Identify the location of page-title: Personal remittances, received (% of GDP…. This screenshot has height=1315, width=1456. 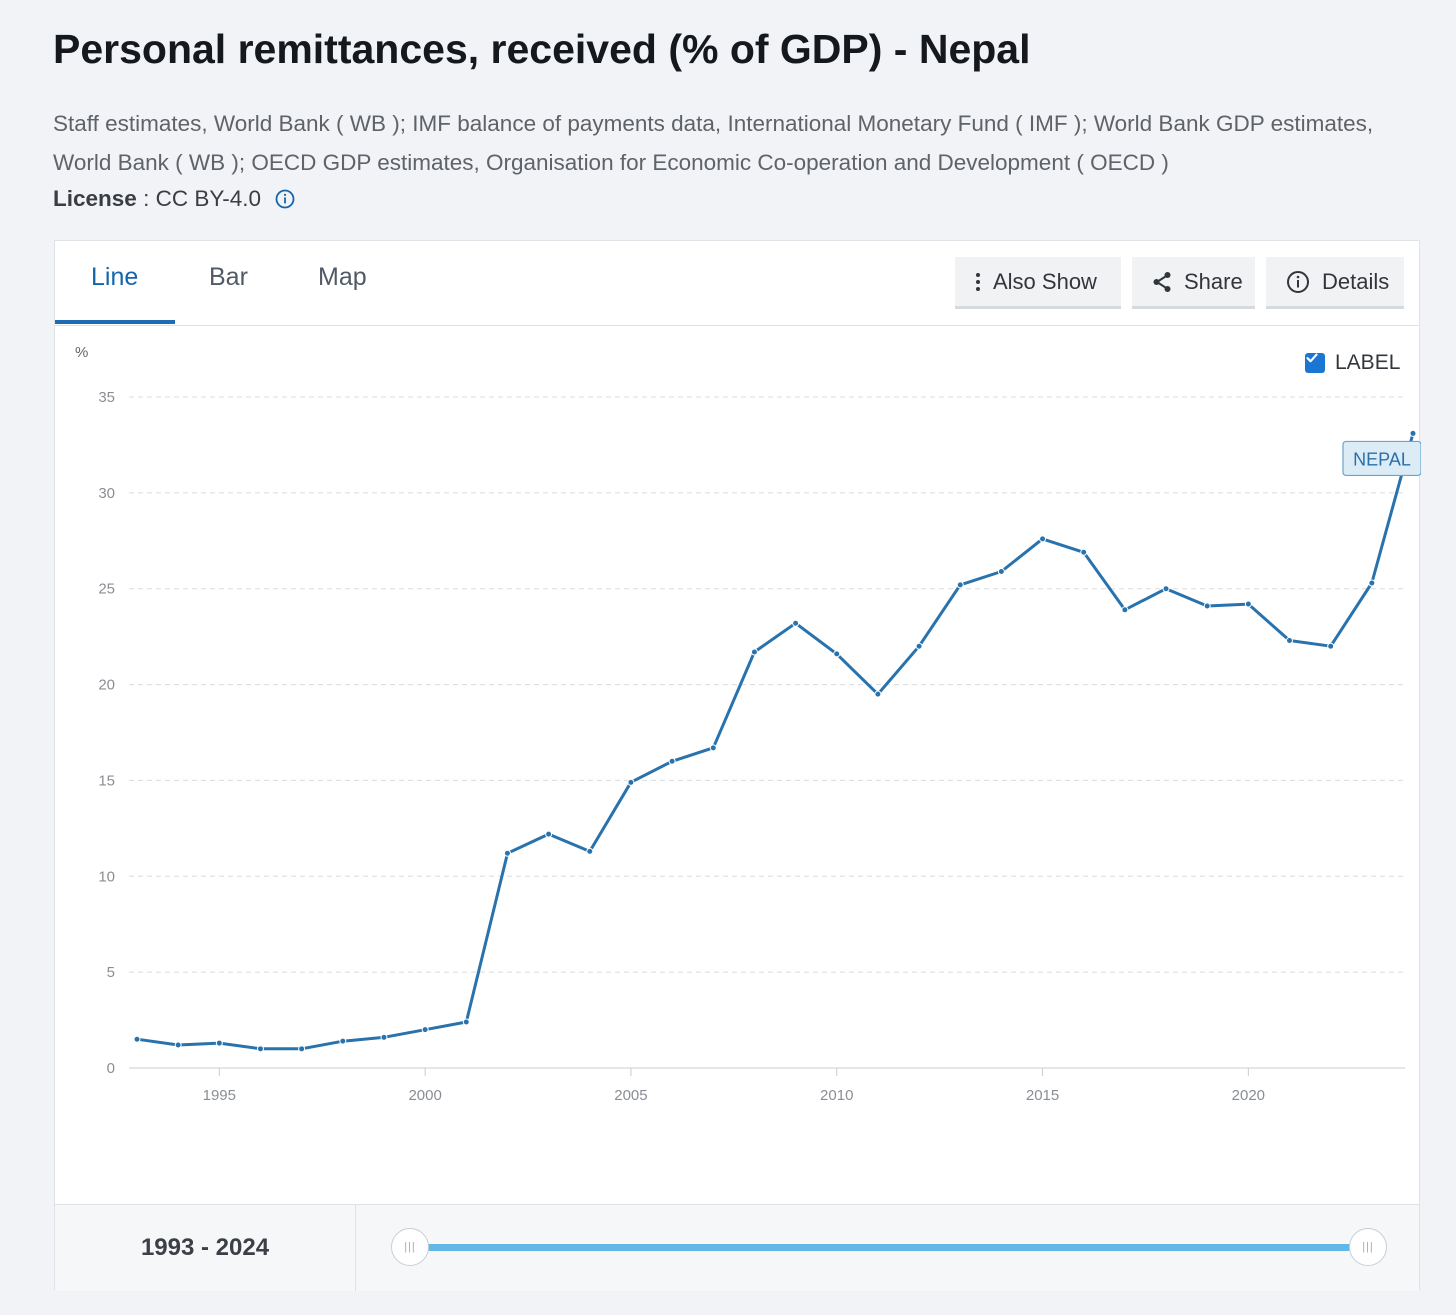
(542, 49).